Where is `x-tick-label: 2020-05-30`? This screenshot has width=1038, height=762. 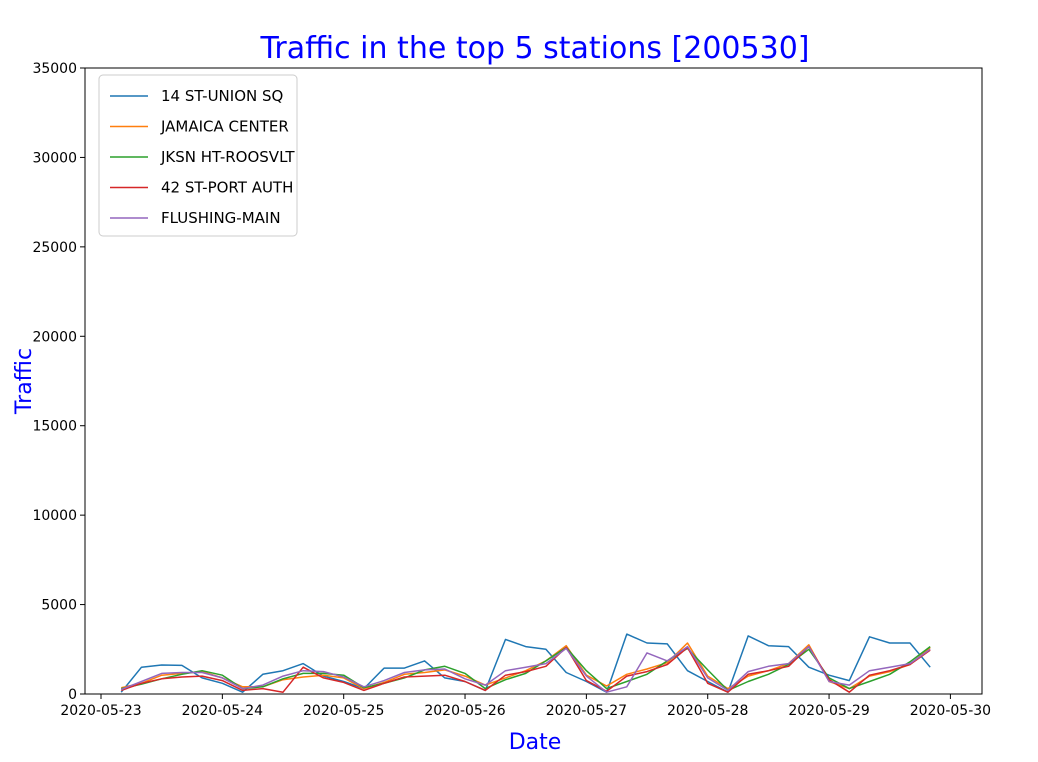
x-tick-label: 2020-05-30 is located at coordinates (950, 711).